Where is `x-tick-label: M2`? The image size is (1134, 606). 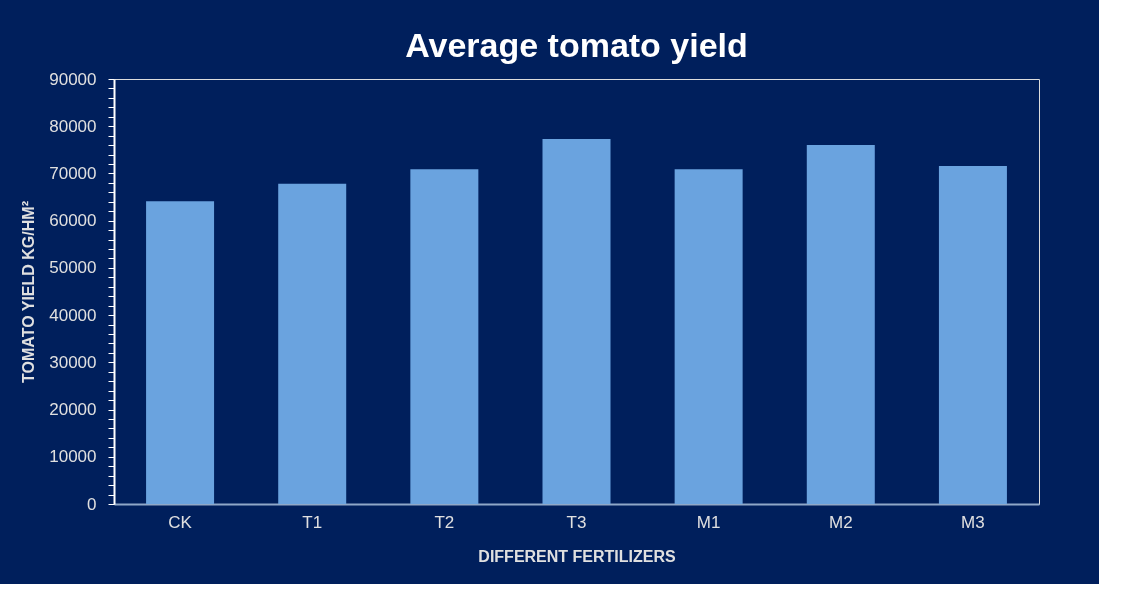
x-tick-label: M2 is located at coordinates (840, 522).